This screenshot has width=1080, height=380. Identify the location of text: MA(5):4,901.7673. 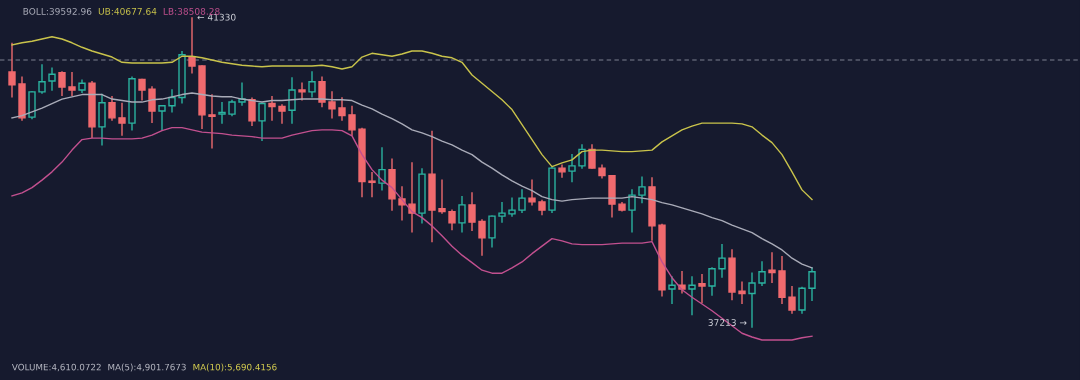
(147, 367).